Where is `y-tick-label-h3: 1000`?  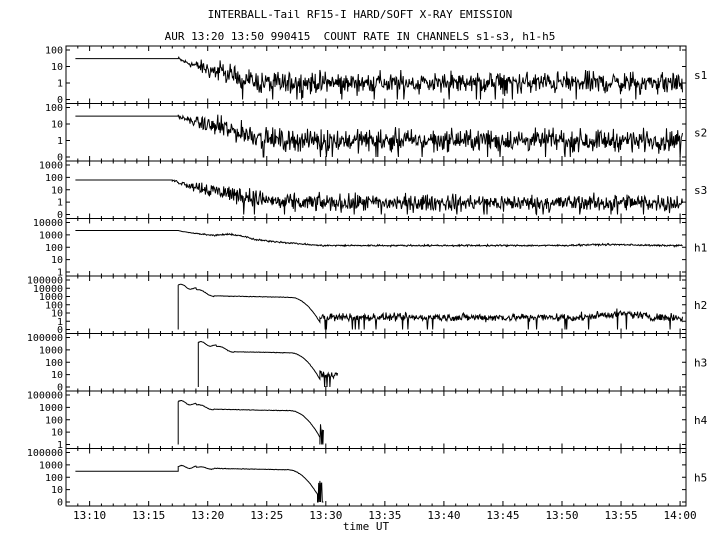 y-tick-label-h3: 1000 is located at coordinates (51, 350).